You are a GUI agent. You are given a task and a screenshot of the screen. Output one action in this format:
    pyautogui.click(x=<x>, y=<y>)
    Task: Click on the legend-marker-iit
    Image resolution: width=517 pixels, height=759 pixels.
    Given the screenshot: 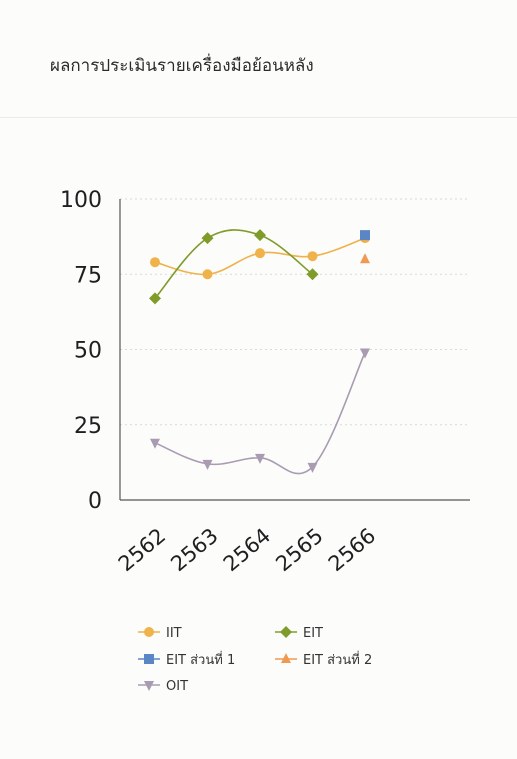 What is the action you would take?
    pyautogui.click(x=149, y=632)
    